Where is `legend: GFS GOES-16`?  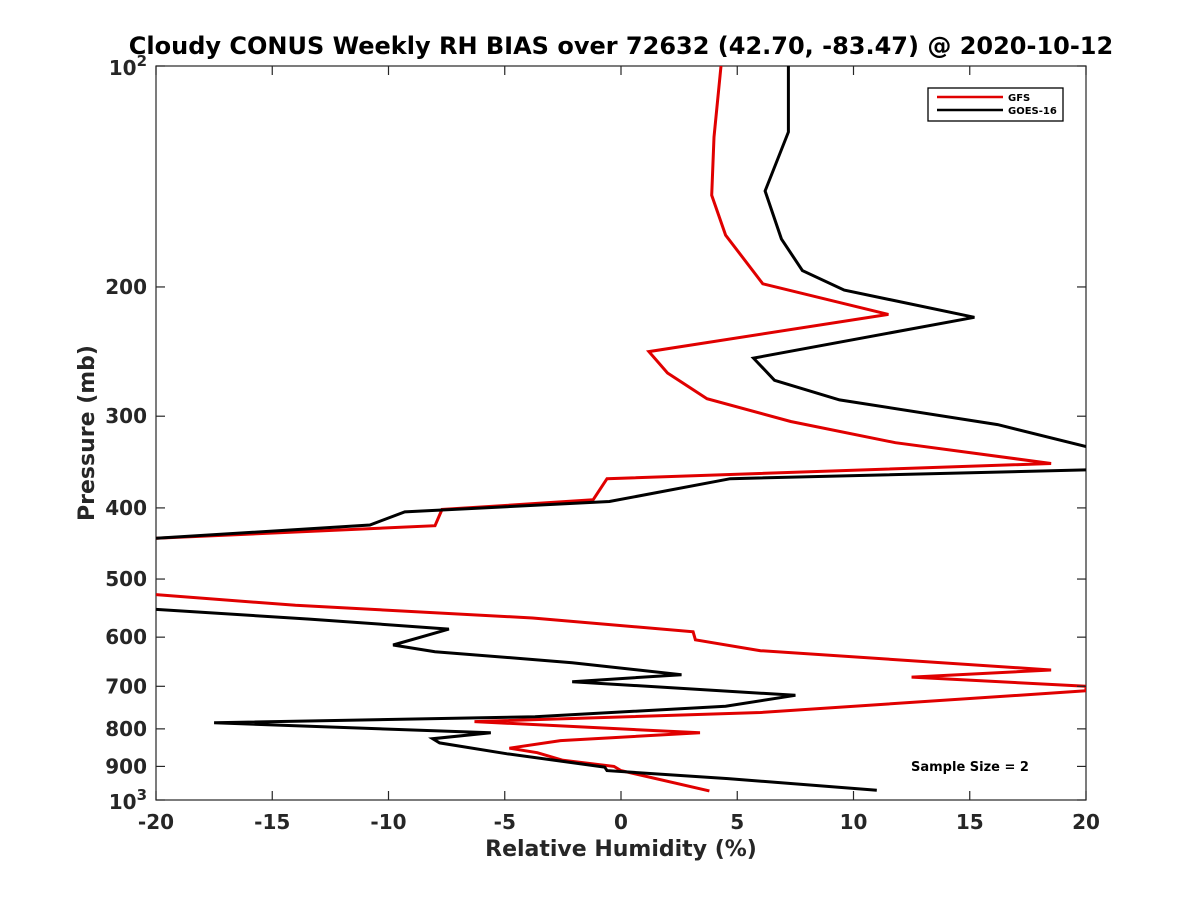
legend: GFS GOES-16 is located at coordinates (995, 104).